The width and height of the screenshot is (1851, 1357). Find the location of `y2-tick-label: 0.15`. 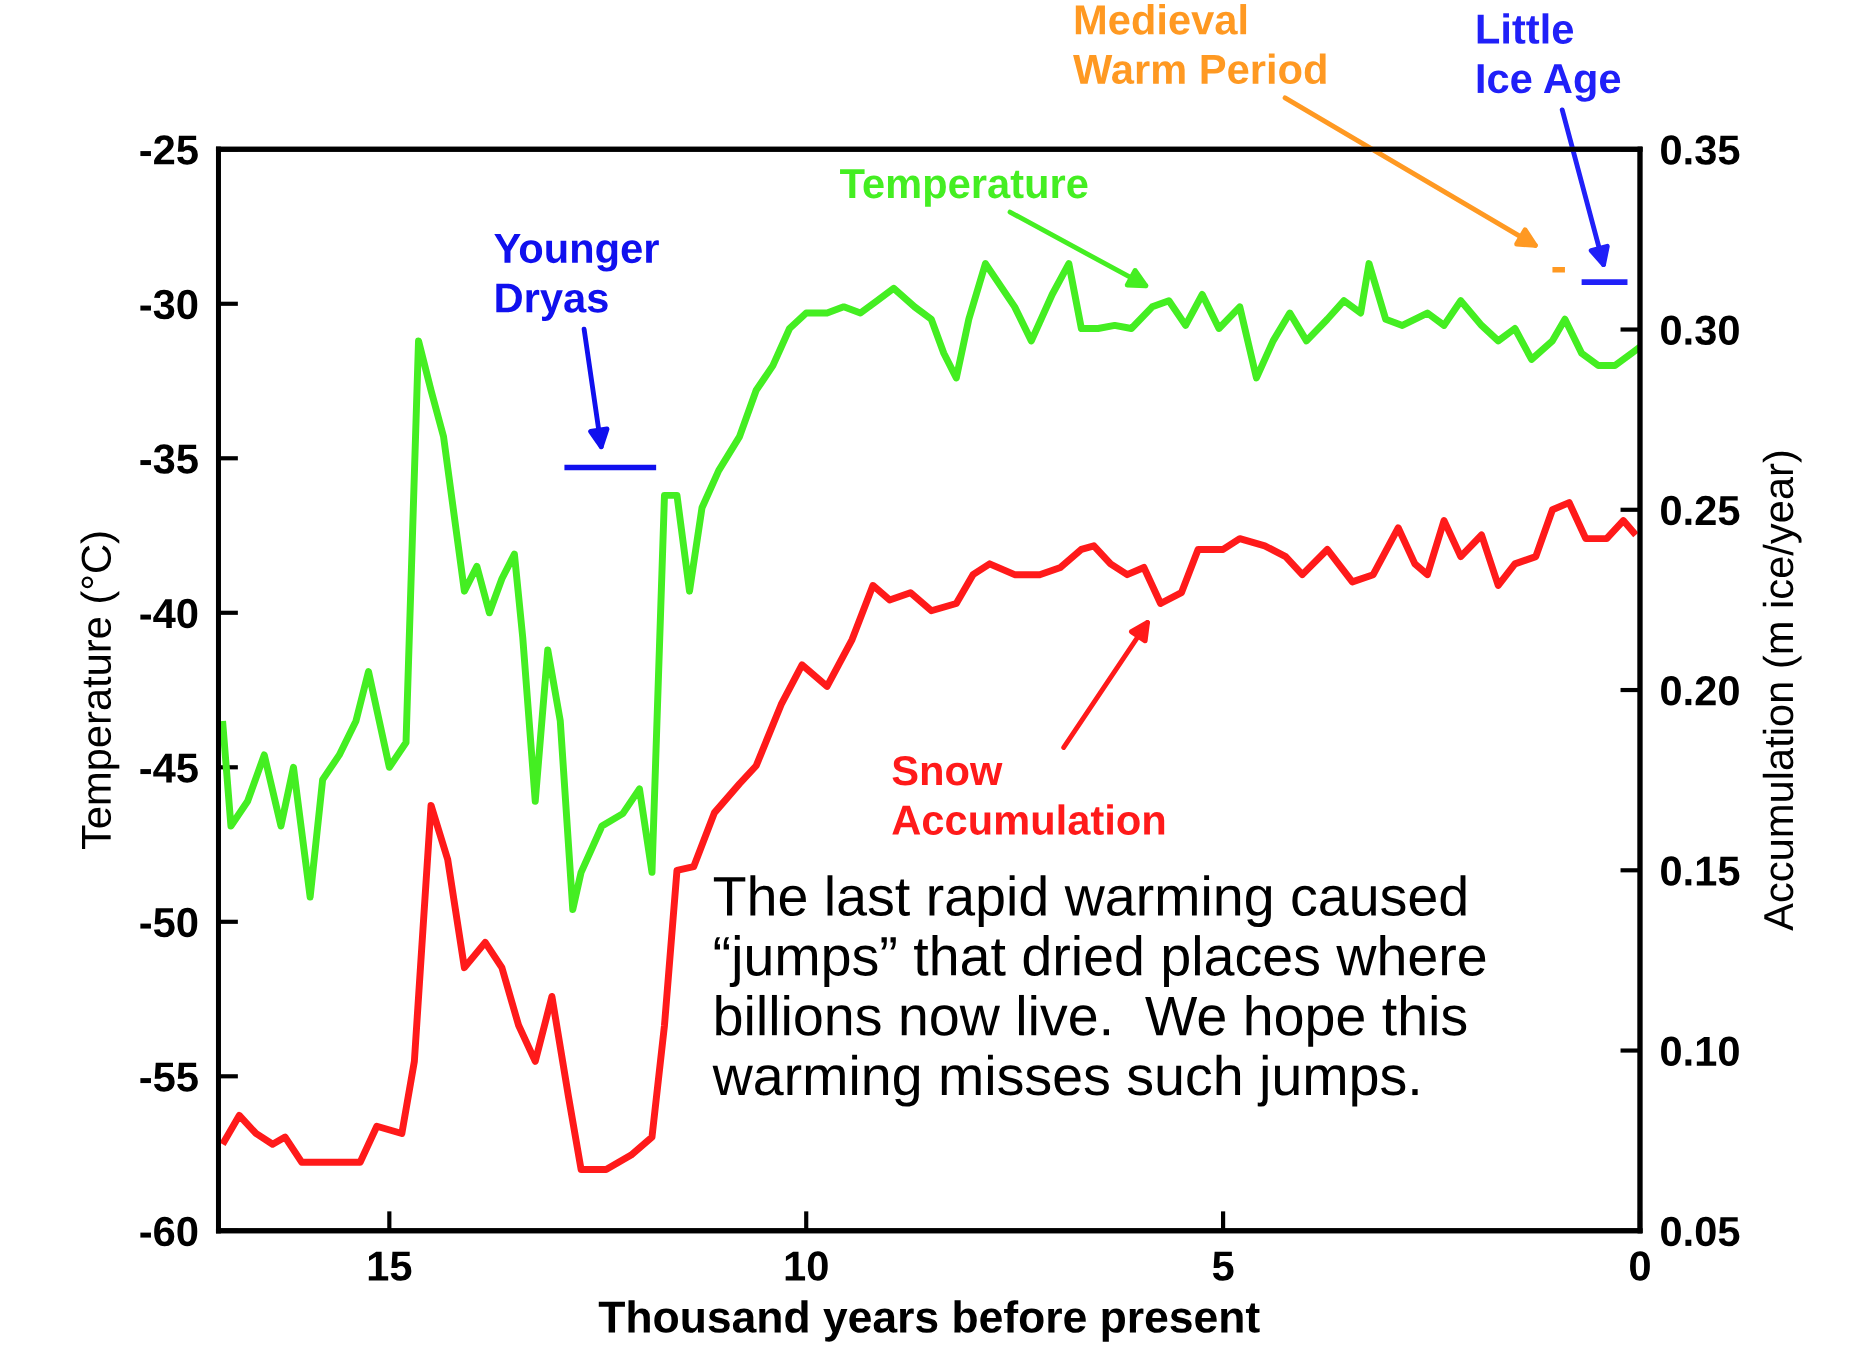

y2-tick-label: 0.15 is located at coordinates (1700, 871).